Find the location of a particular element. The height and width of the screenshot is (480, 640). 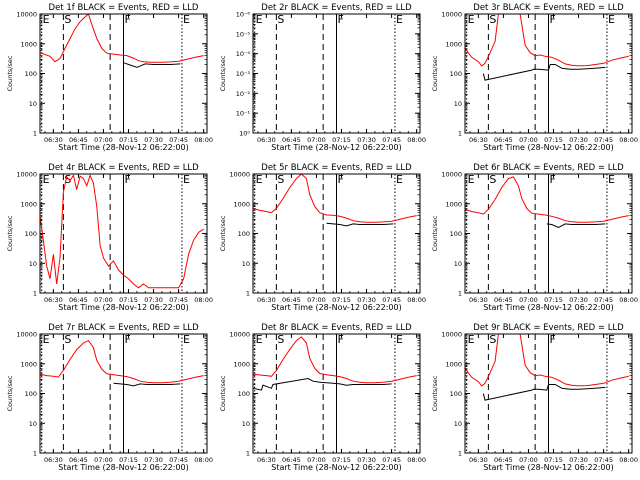

panel-title: Det 1f BLACK = Events, RED = LLD is located at coordinates (124, 8).